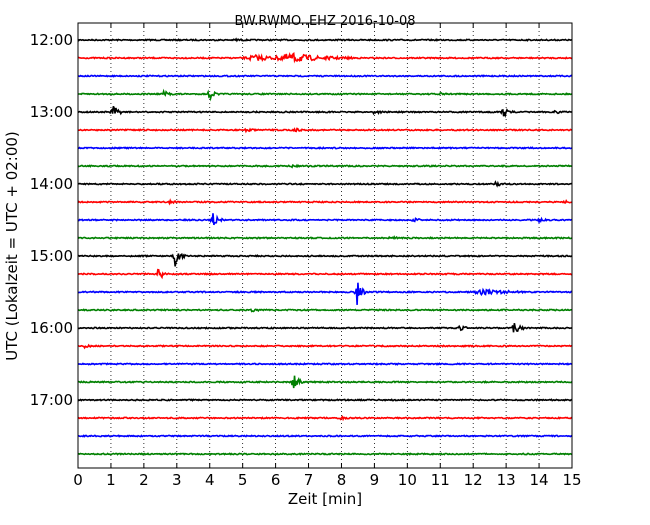 The width and height of the screenshot is (650, 525). I want to click on trace-row-14:30, so click(325, 219).